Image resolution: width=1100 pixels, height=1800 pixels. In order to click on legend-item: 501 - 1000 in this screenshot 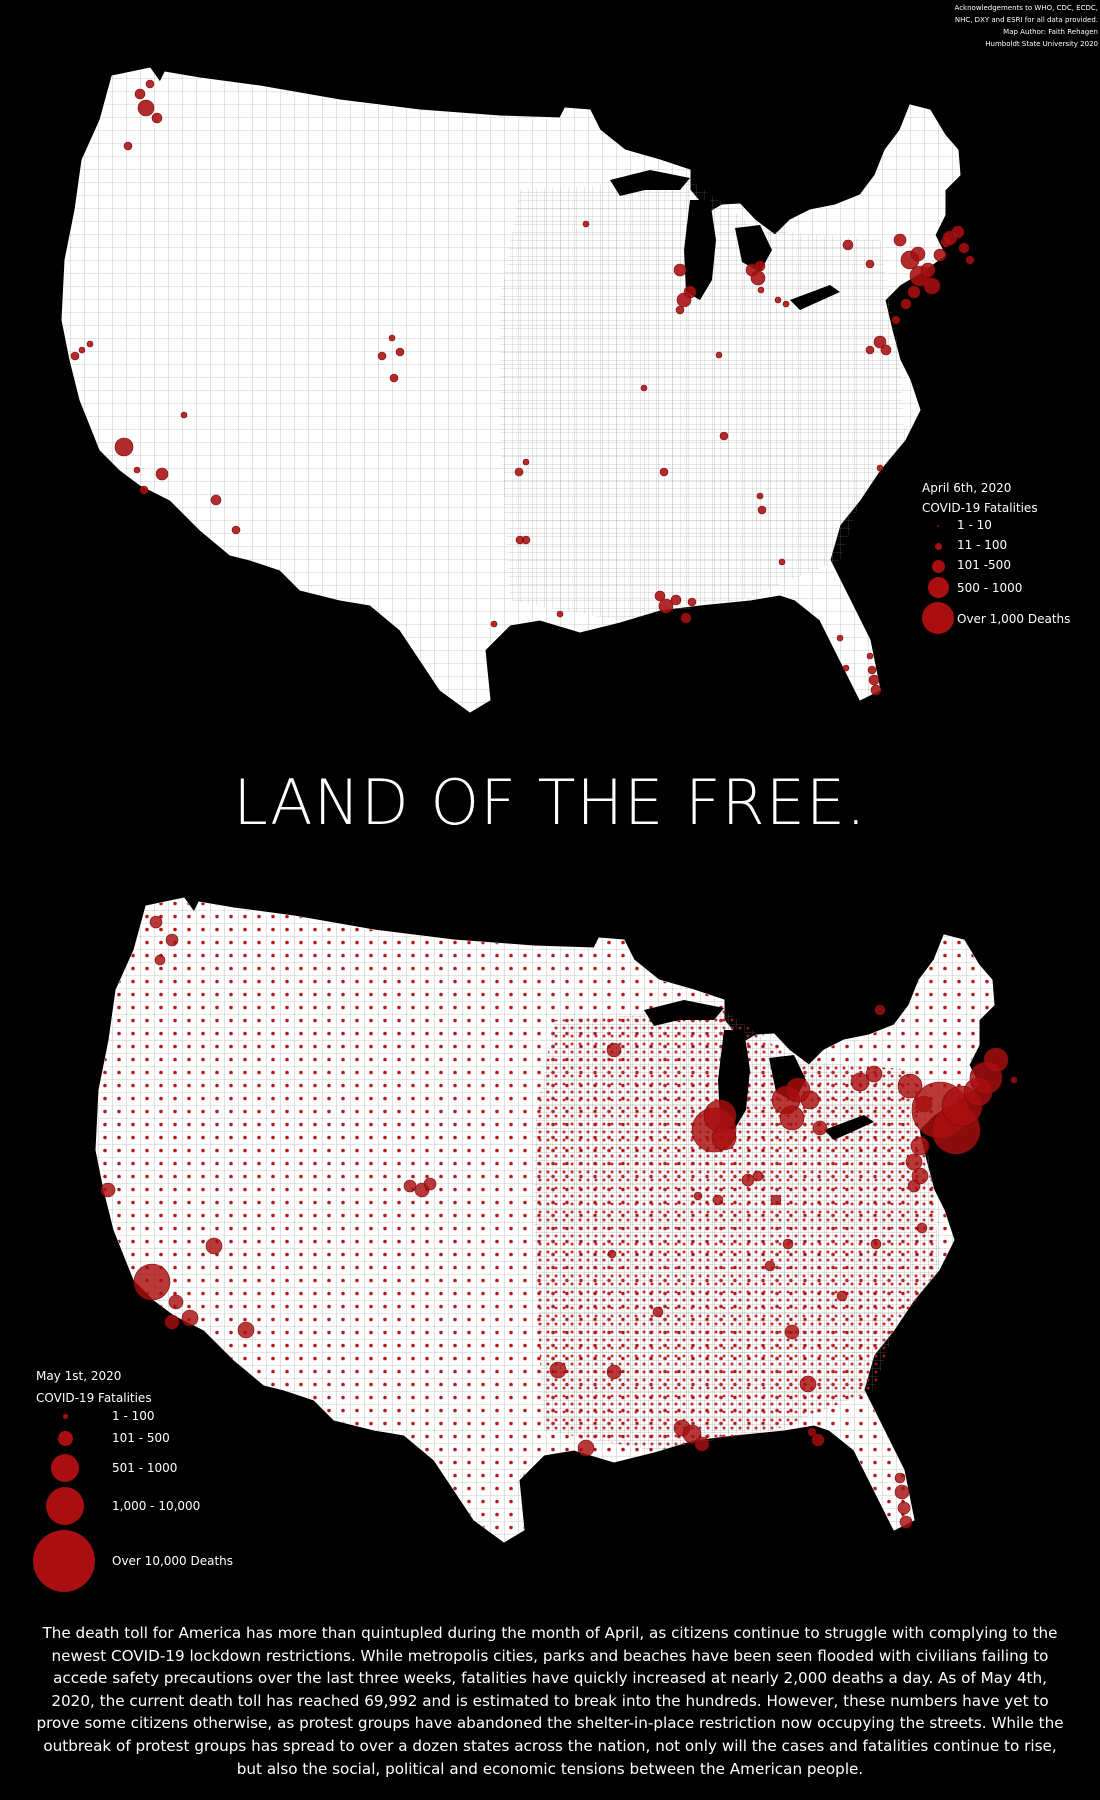, I will do `click(146, 1468)`.